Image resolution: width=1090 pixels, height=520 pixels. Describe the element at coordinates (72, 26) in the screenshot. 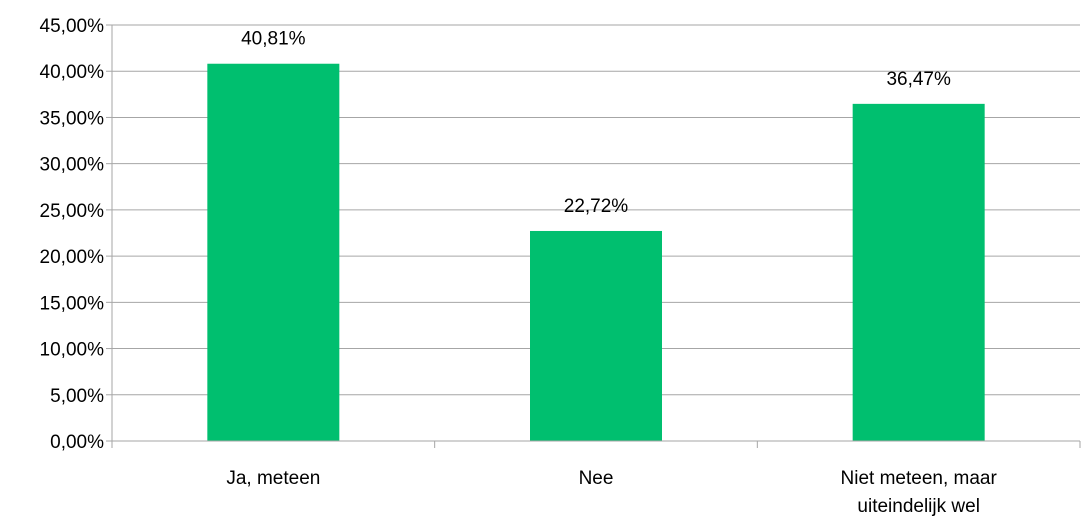

I see `y-tick-label: 45,00%` at that location.